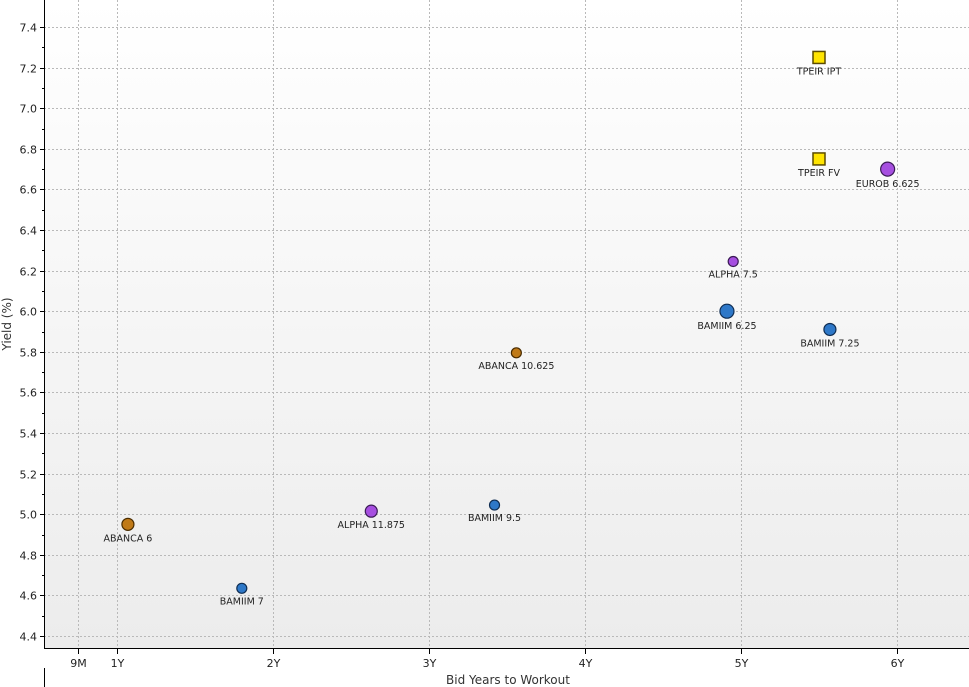 The image size is (969, 687). Describe the element at coordinates (818, 173) in the screenshot. I see `data-point-label: TPEIR FV` at that location.